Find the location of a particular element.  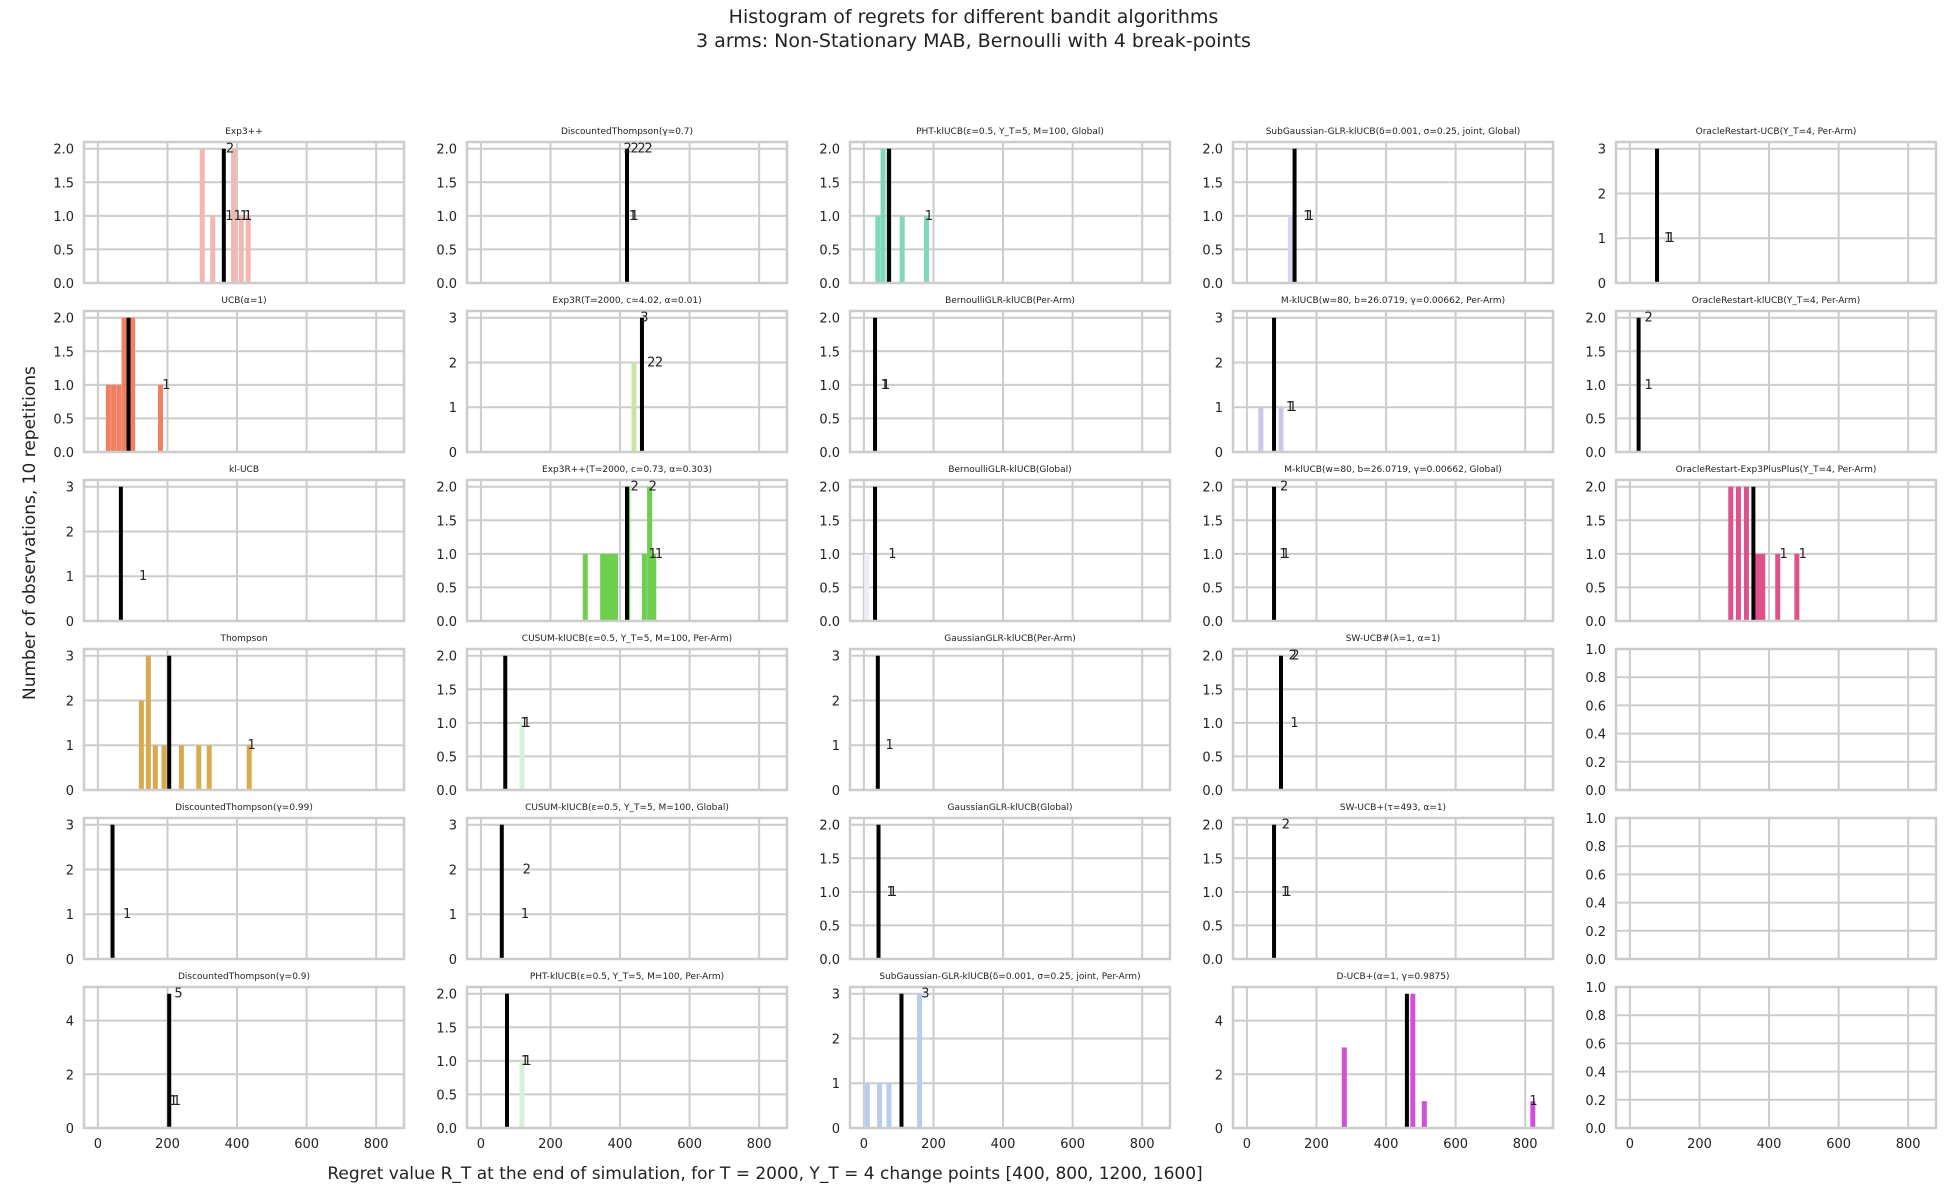

subplot-title: GaussianGLR-klUCB(Per-Arm) is located at coordinates (1009, 639).